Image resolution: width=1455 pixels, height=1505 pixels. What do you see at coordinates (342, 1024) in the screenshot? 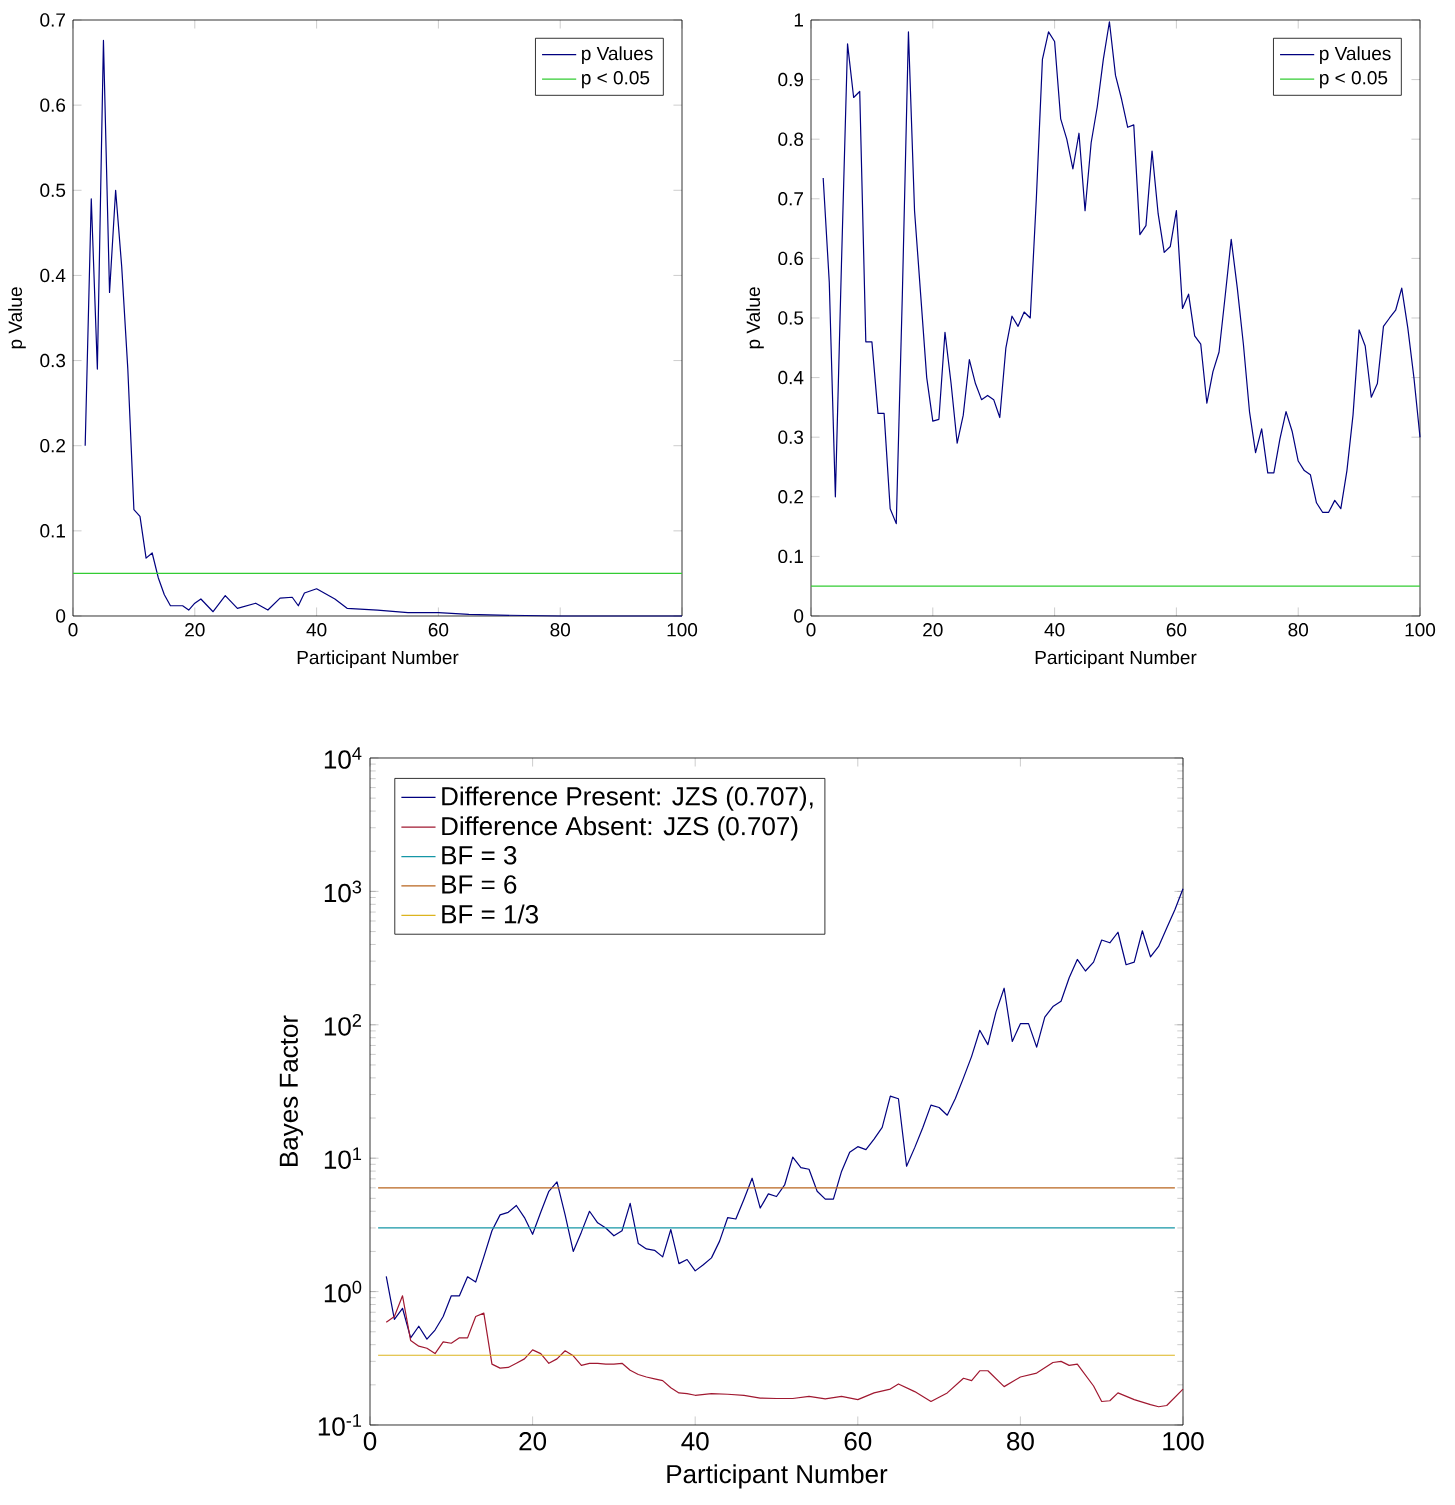
I see `y-tick-label: 10$^{2}$` at bounding box center [342, 1024].